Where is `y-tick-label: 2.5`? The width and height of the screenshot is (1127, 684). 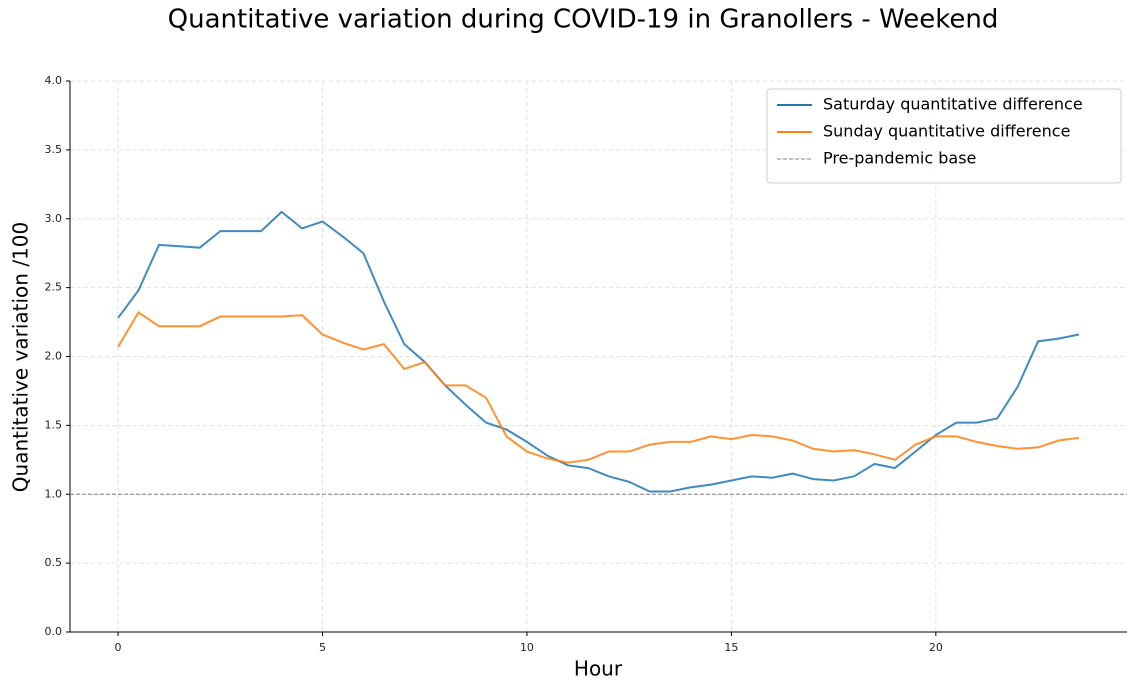
y-tick-label: 2.5 is located at coordinates (54, 287).